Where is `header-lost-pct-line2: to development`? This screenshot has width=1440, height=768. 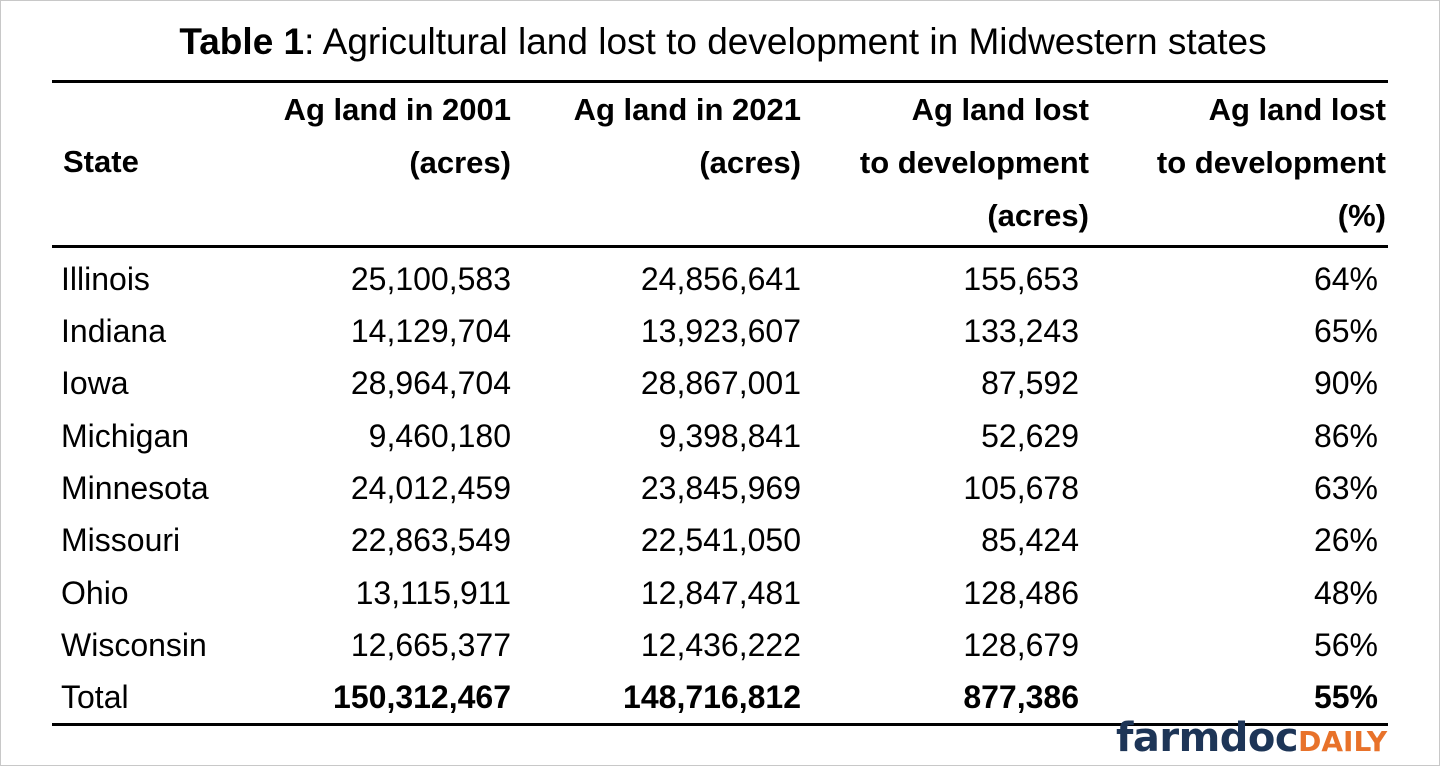
header-lost-pct-line2: to development is located at coordinates (1271, 162).